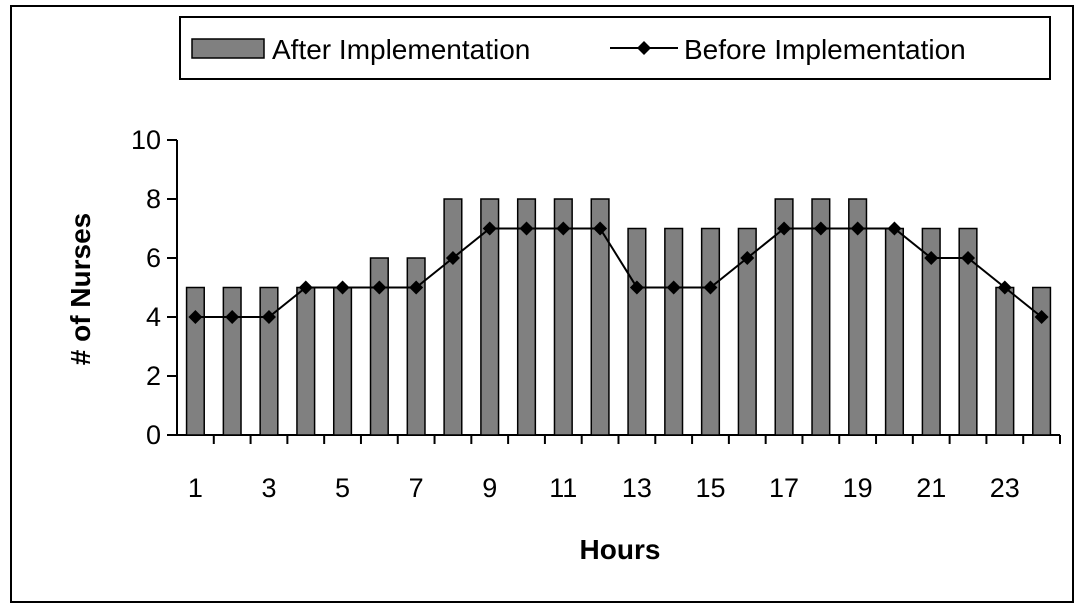 This screenshot has width=1078, height=608. Describe the element at coordinates (858, 488) in the screenshot. I see `x-tick-label: 19` at that location.